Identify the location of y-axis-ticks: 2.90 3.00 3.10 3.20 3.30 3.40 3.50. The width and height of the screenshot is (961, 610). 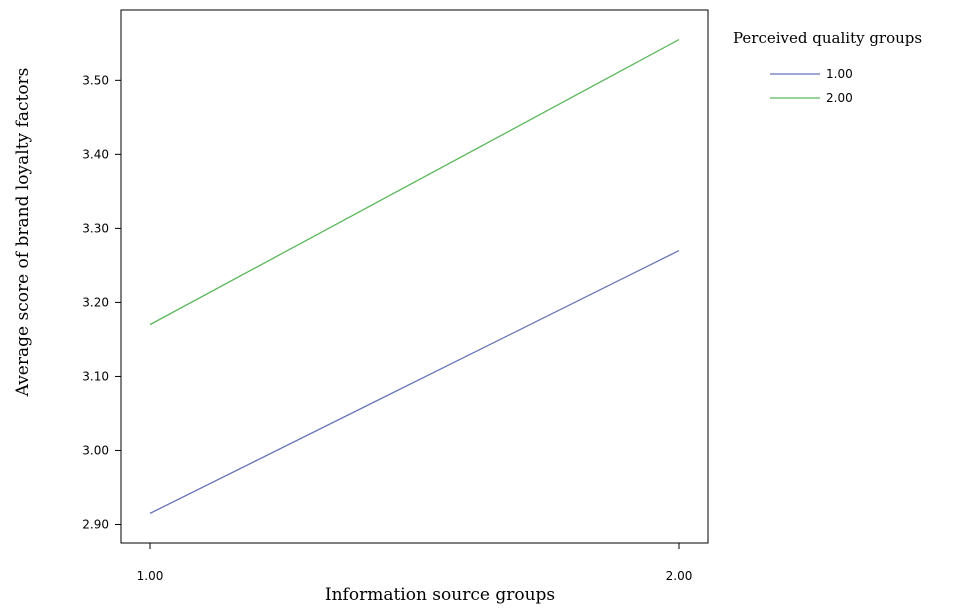
(101, 302).